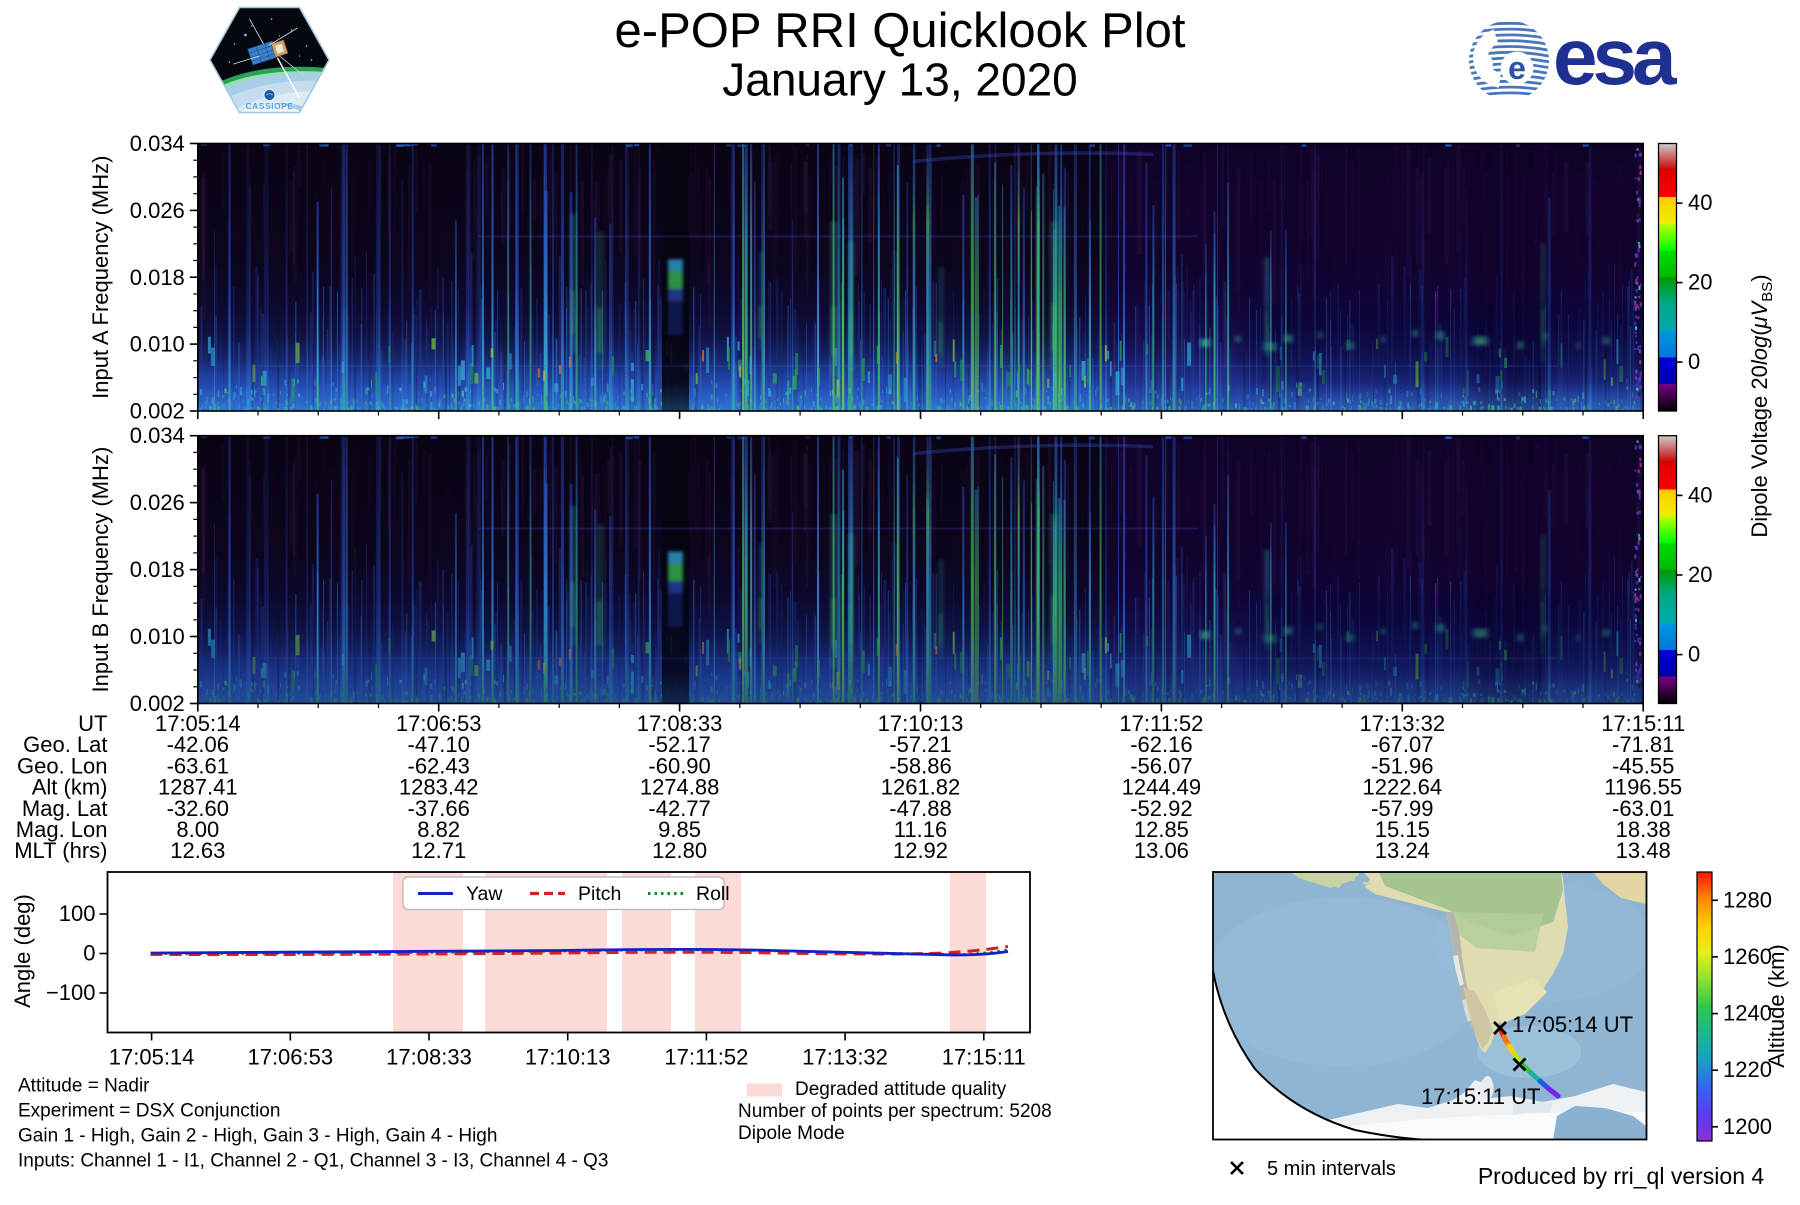  What do you see at coordinates (71, 992) in the screenshot?
I see `svg-text: −100` at bounding box center [71, 992].